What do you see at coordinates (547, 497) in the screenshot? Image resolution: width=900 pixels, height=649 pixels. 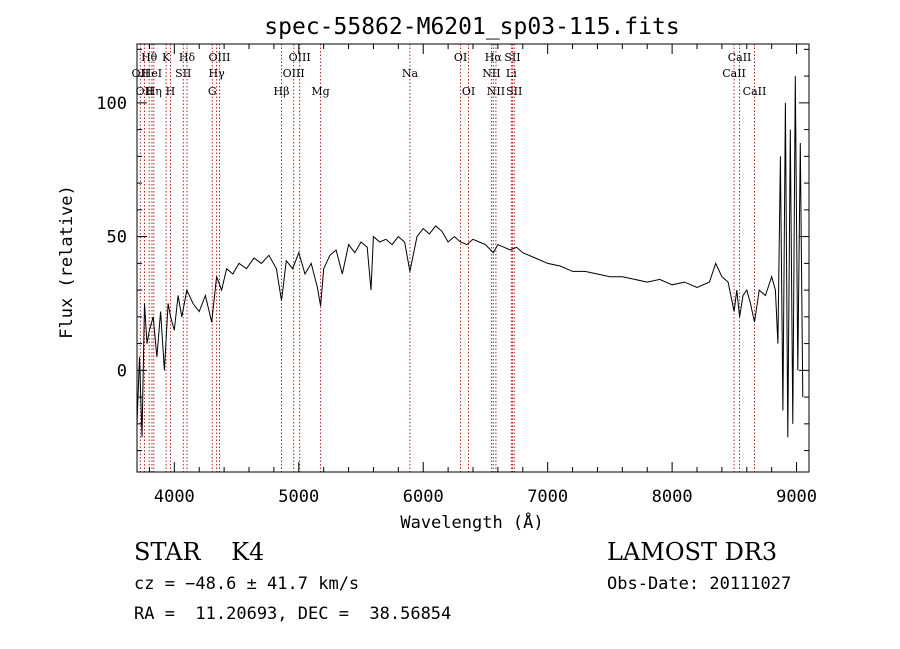 I see `x-tick-label-3: 7000` at bounding box center [547, 497].